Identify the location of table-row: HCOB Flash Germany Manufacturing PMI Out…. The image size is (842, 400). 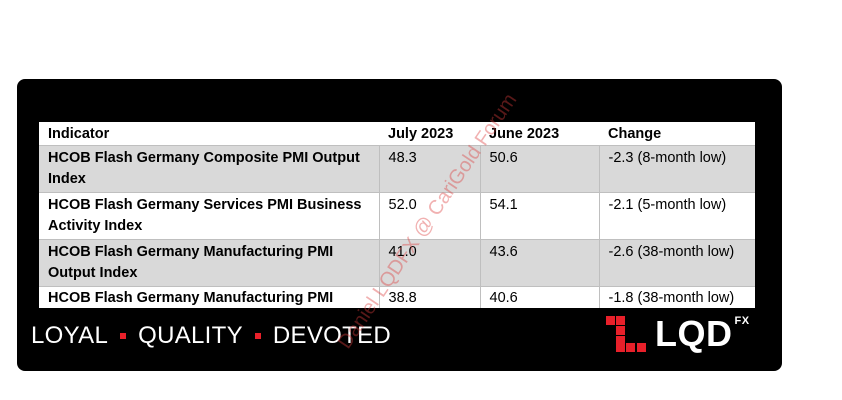
(397, 263).